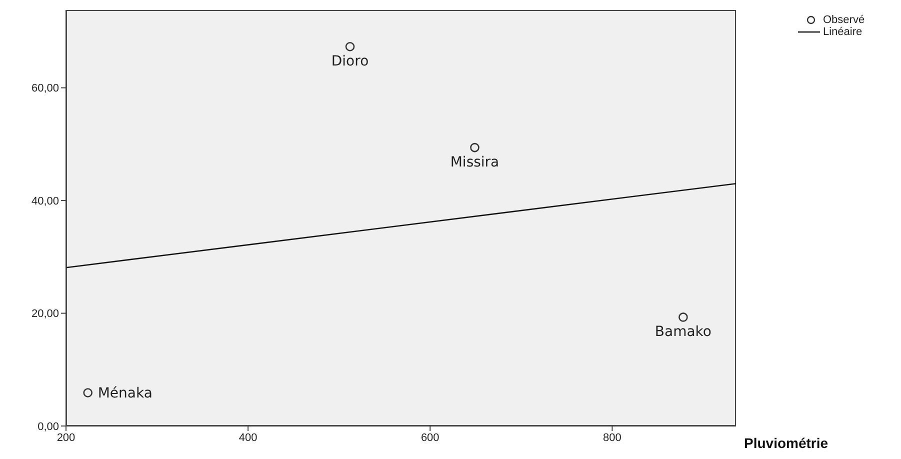  I want to click on x-tick-label: 400, so click(248, 438).